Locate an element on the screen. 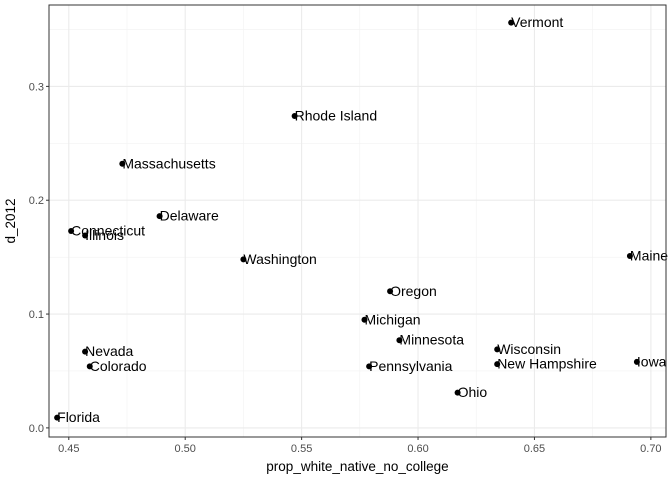  y-axis-ticks: 0.0 0.1 0.2 0.3 is located at coordinates (39, 258).